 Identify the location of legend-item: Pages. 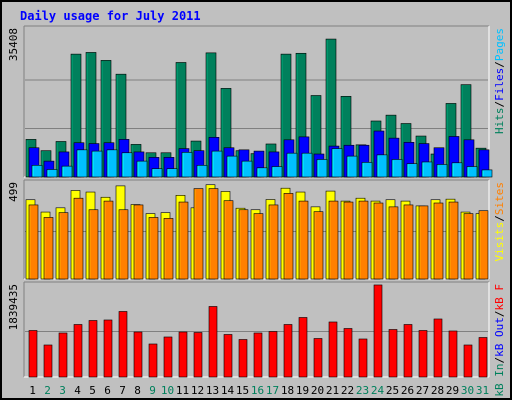
(499, 44).